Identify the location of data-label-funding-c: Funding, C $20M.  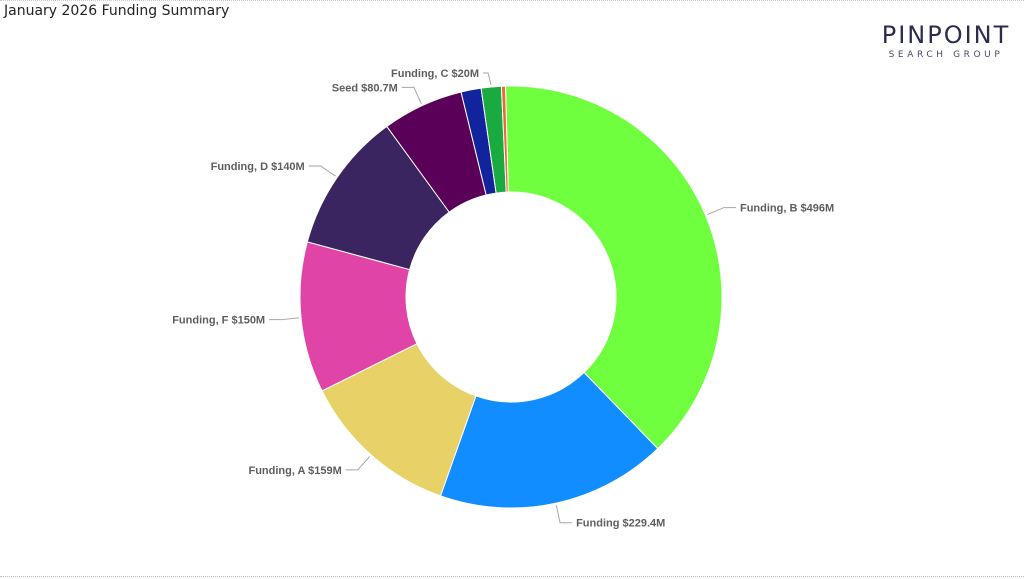
(435, 74).